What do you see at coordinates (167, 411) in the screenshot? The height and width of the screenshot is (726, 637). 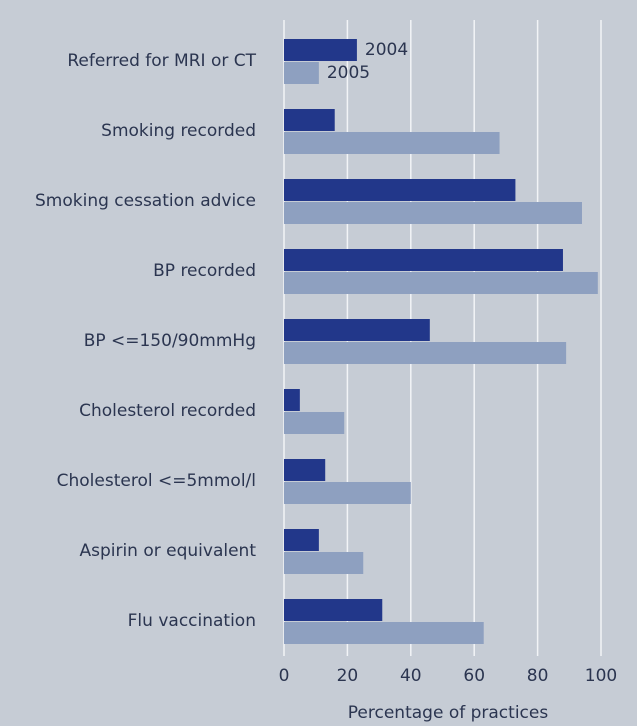 I see `y-tick-label: Cholesterol recorded` at bounding box center [167, 411].